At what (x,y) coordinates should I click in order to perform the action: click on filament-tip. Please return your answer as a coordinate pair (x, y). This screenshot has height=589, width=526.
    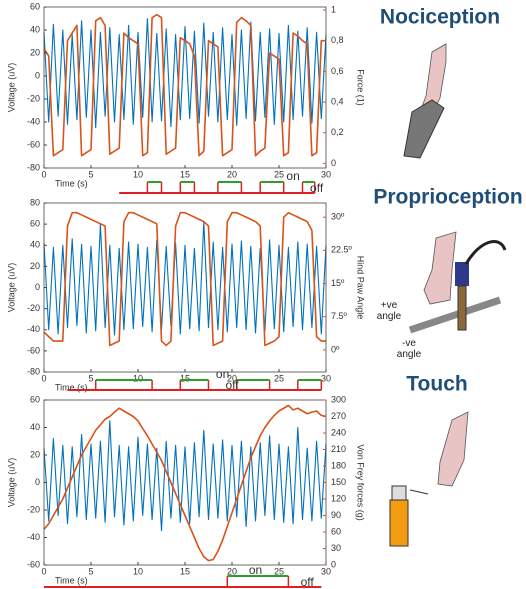
    Looking at the image, I should click on (399, 493).